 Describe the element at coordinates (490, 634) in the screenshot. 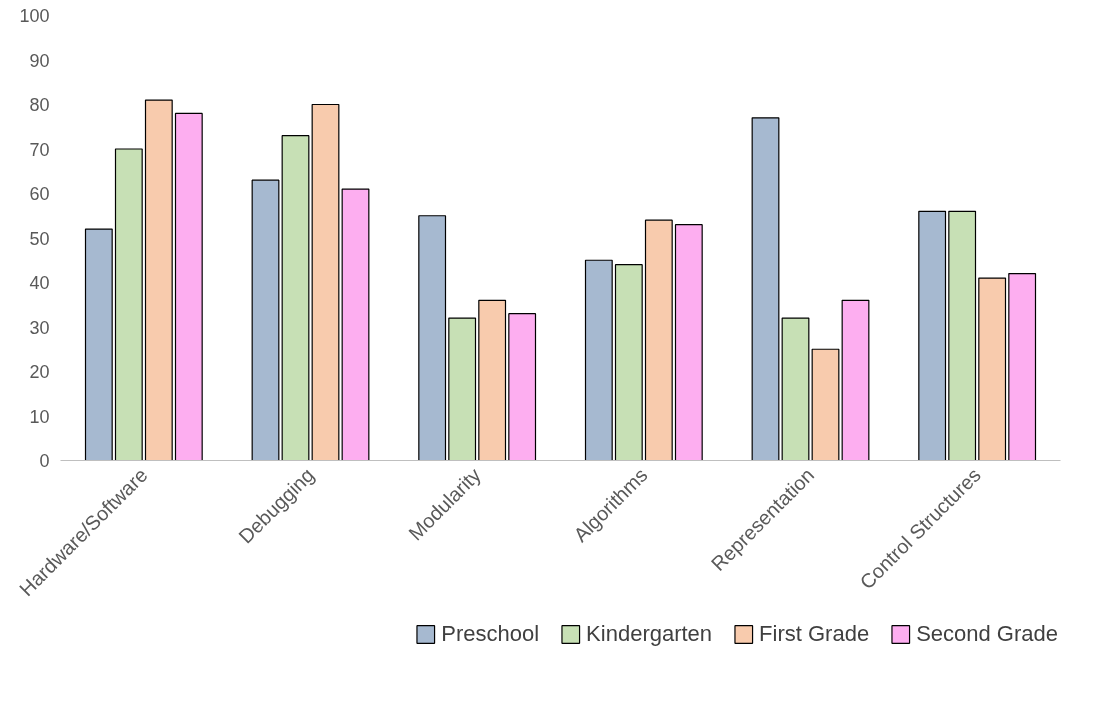

I see `legend-label: Preschool` at that location.